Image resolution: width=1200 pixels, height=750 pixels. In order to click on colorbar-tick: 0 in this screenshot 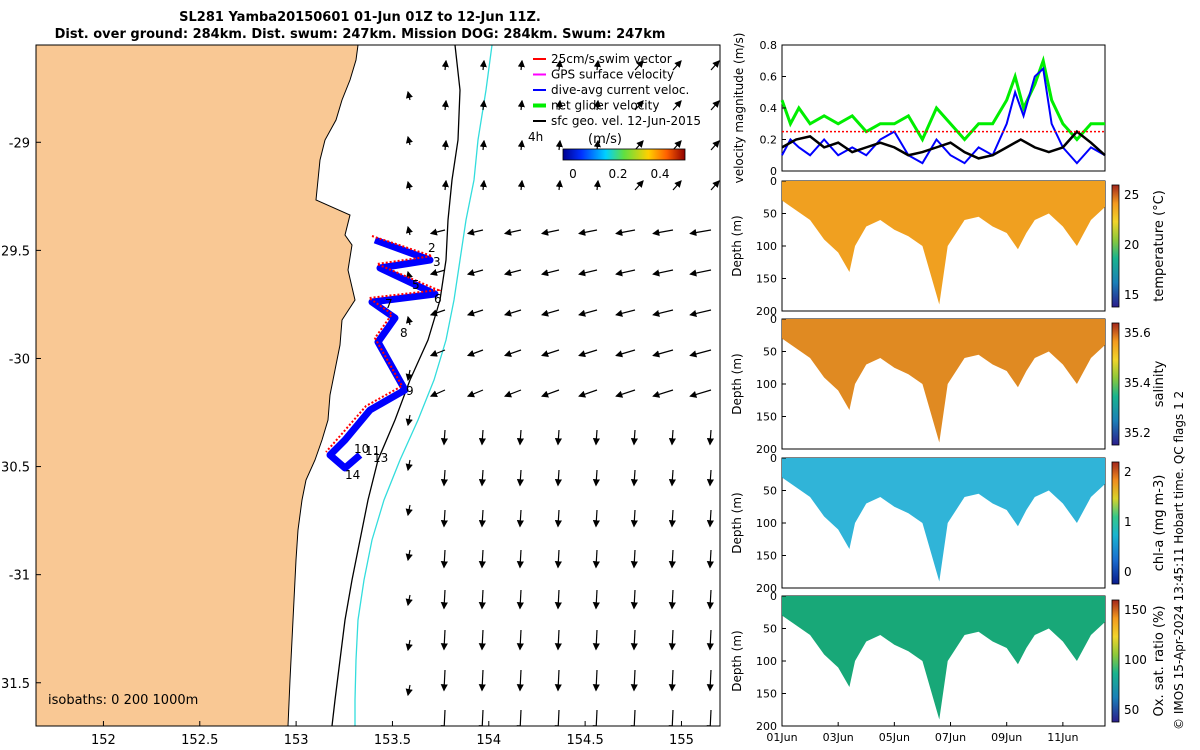, I will do `click(573, 174)`.